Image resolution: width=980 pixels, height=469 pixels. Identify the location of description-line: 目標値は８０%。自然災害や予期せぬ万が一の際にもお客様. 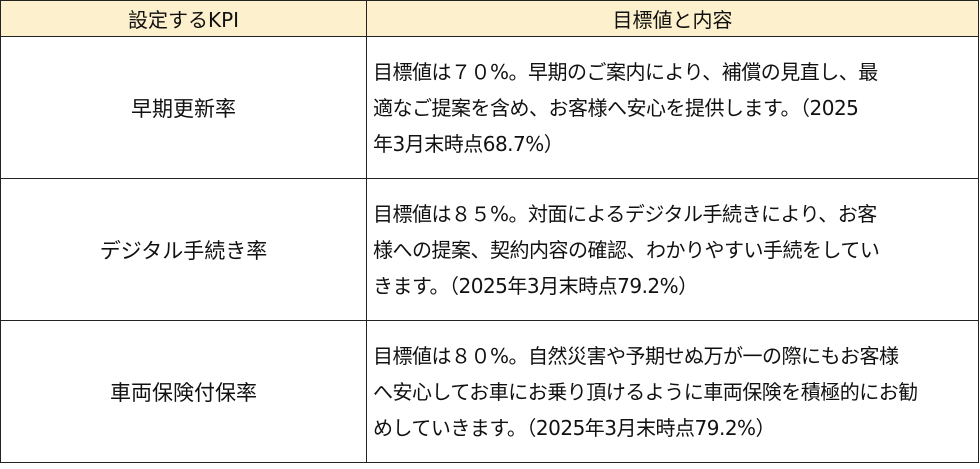
(636, 355).